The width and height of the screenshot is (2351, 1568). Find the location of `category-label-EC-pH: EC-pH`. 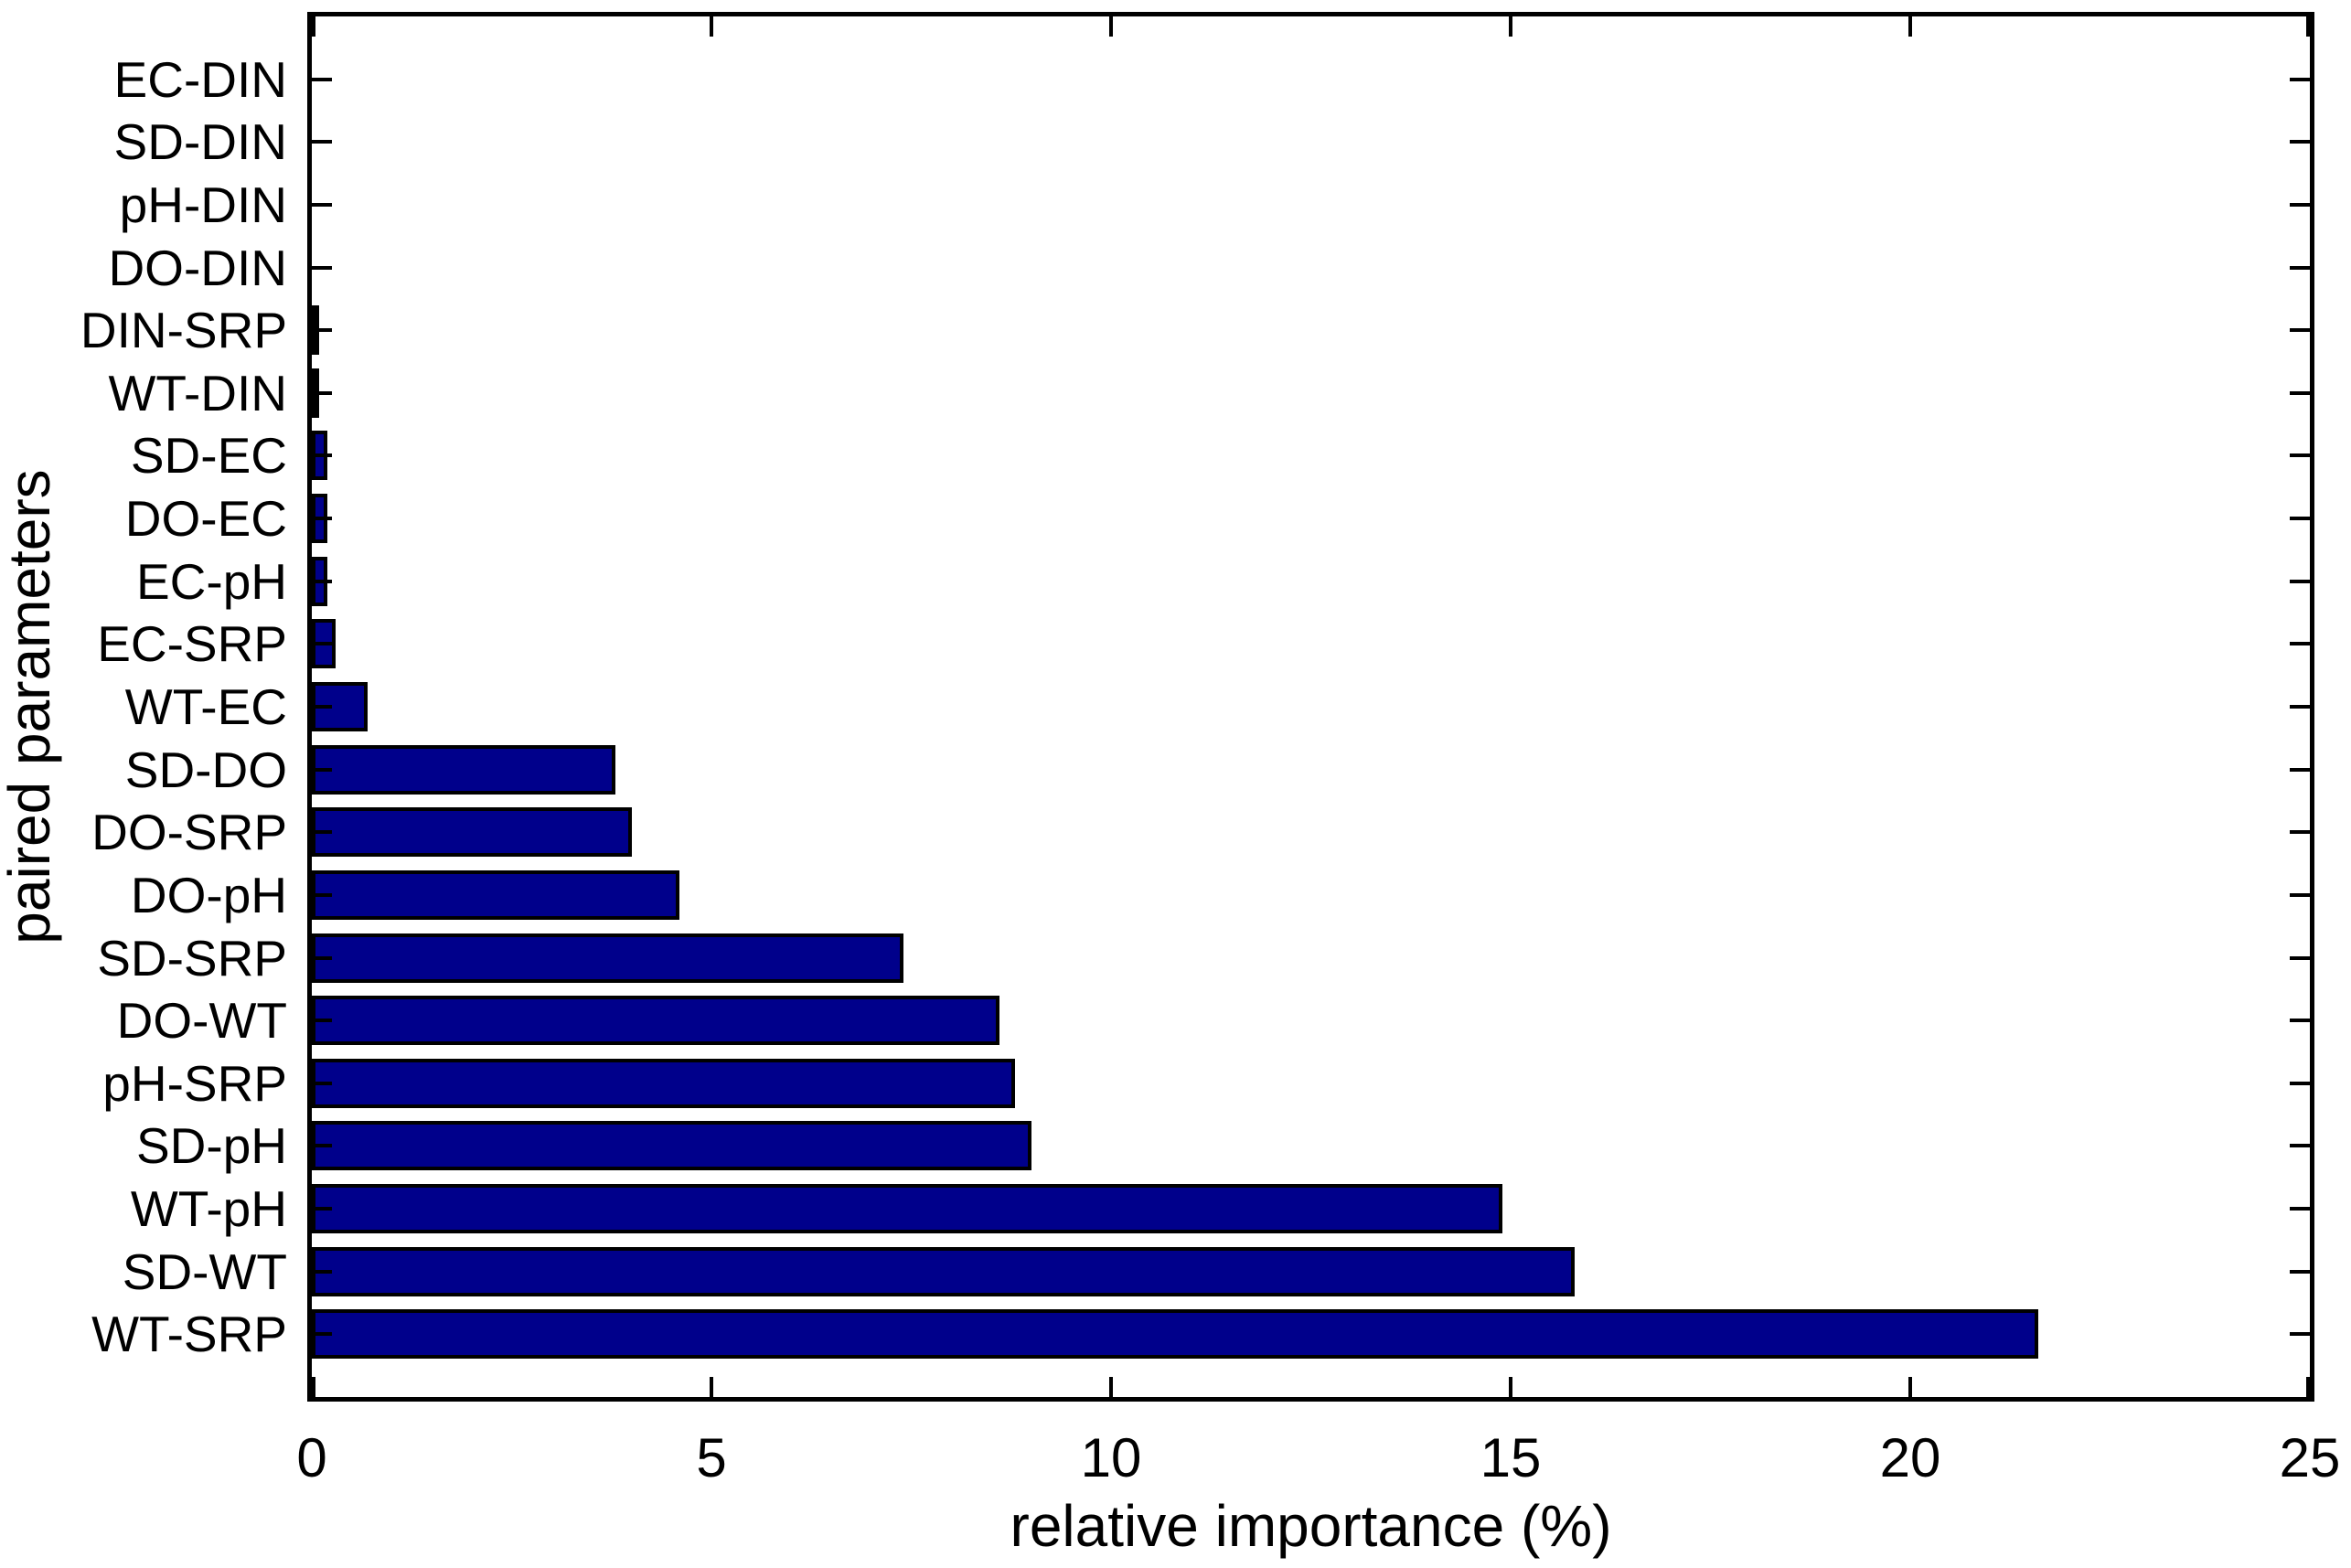

category-label-EC-pH: EC-pH is located at coordinates (211, 581).